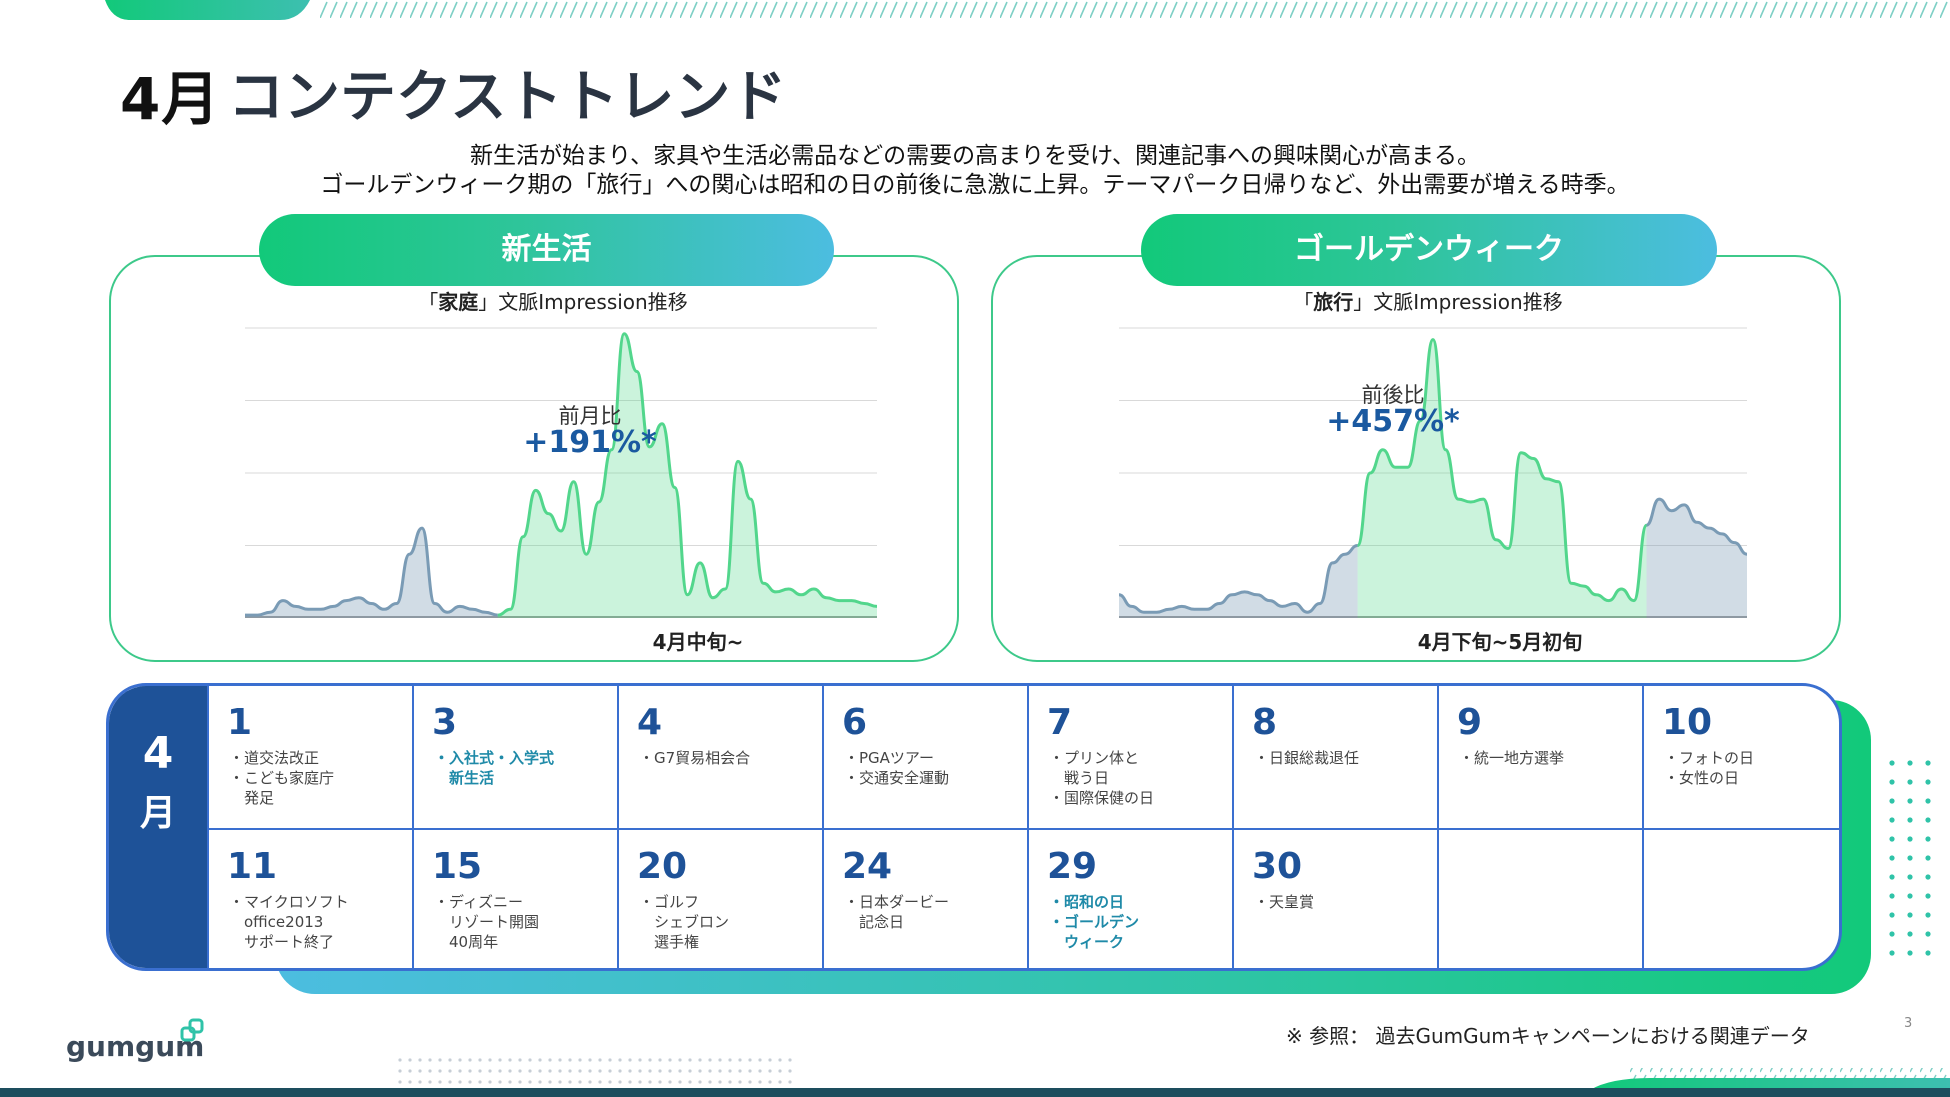  I want to click on highlight-area, so click(1502, 478).